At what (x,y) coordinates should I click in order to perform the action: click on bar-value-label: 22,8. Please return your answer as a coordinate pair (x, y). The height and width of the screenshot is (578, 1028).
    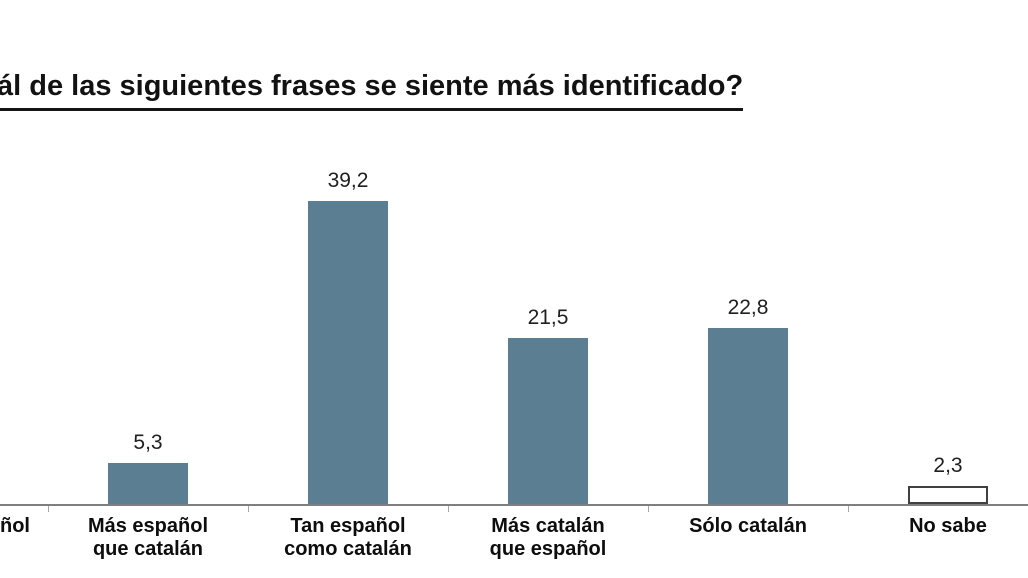
    Looking at the image, I should click on (748, 307).